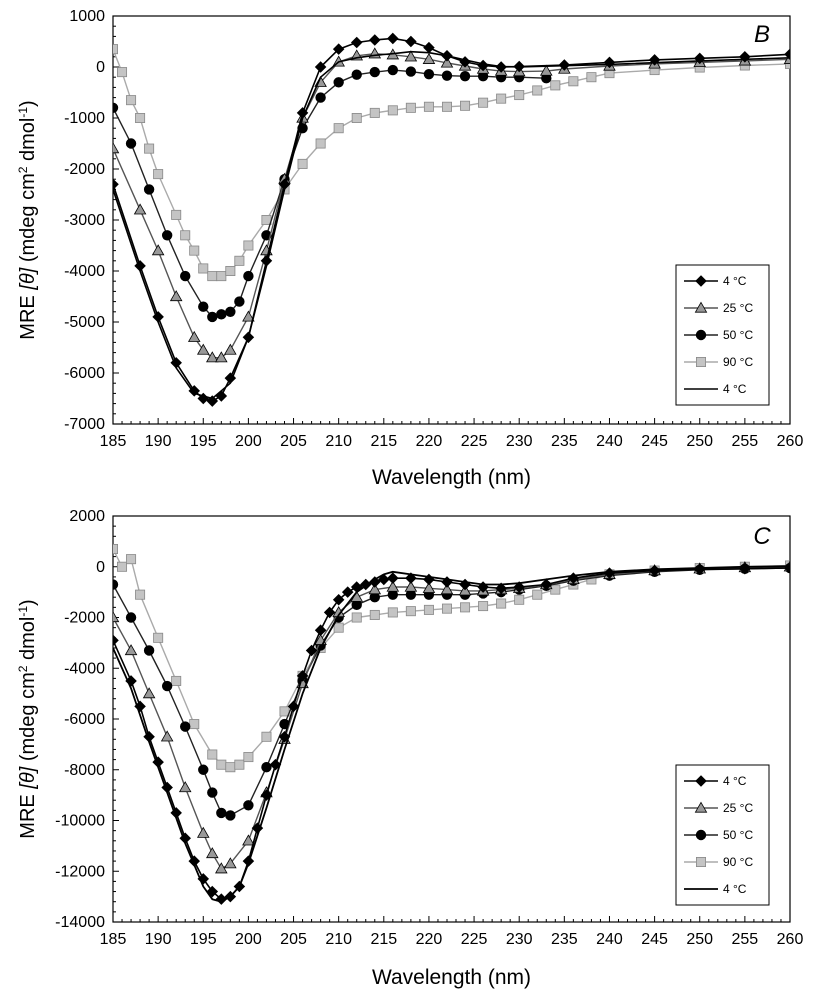 The height and width of the screenshot is (1000, 816). I want to click on y-tick-label: -12000, so click(80, 871).